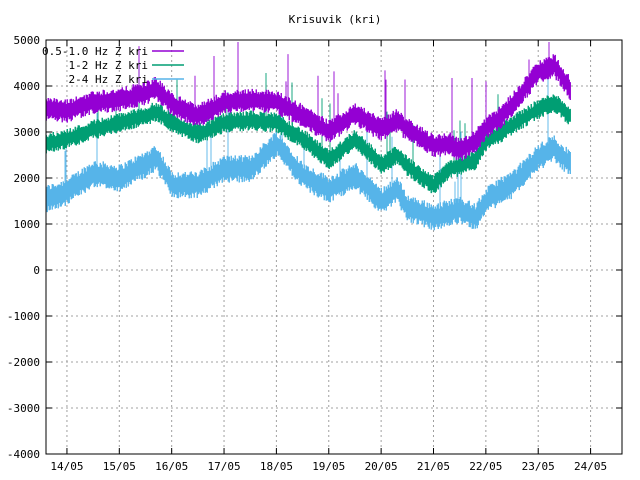  Describe the element at coordinates (223, 466) in the screenshot. I see `x-tick-label: 17/05` at that location.